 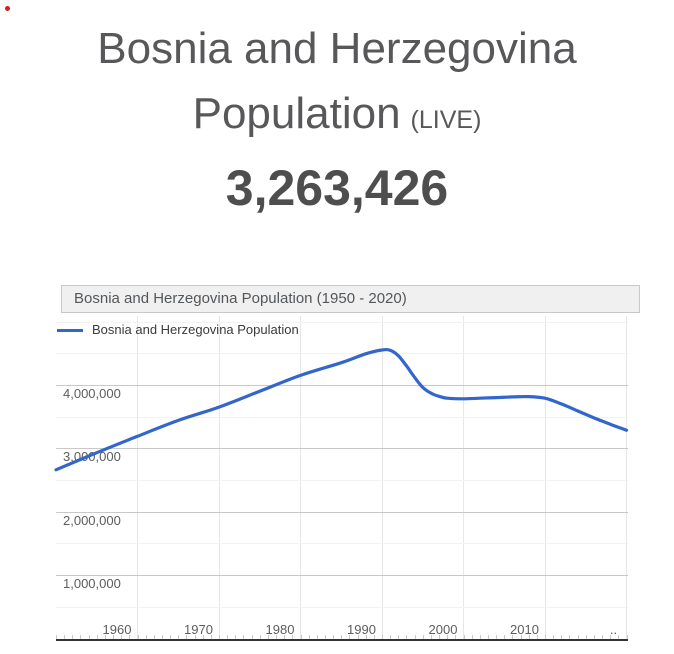 I want to click on page-title-line-1: Bosnia and Herzegovina, so click(x=337, y=48).